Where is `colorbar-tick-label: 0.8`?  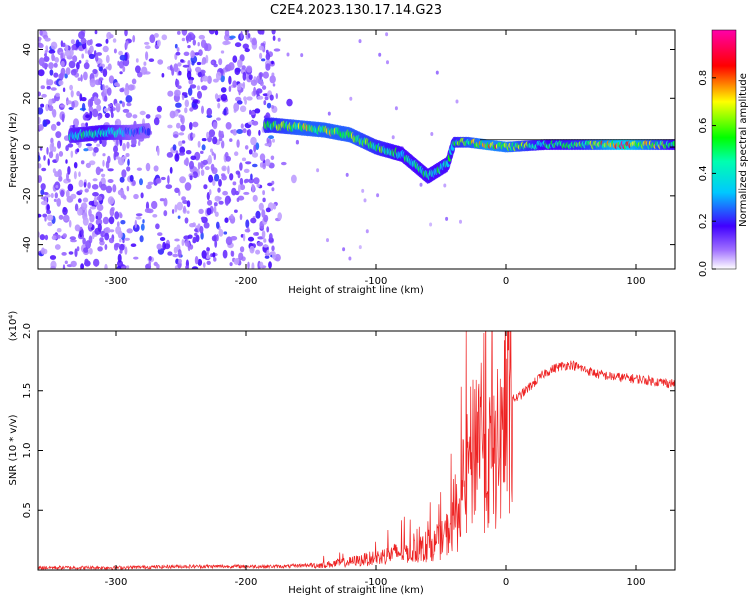 colorbar-tick-label: 0.8 is located at coordinates (703, 78).